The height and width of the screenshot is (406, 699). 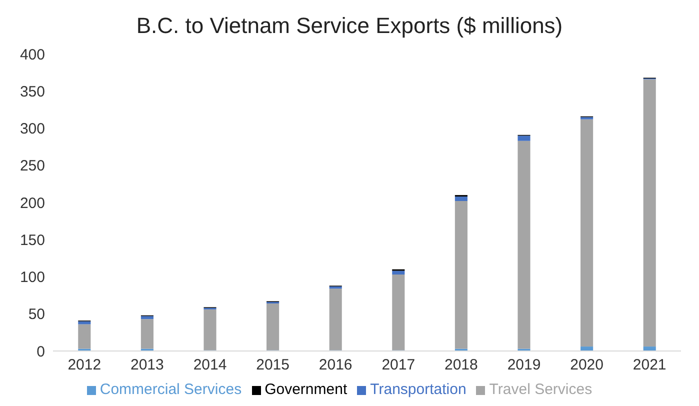 I want to click on legend-label: Transportation, so click(x=418, y=389).